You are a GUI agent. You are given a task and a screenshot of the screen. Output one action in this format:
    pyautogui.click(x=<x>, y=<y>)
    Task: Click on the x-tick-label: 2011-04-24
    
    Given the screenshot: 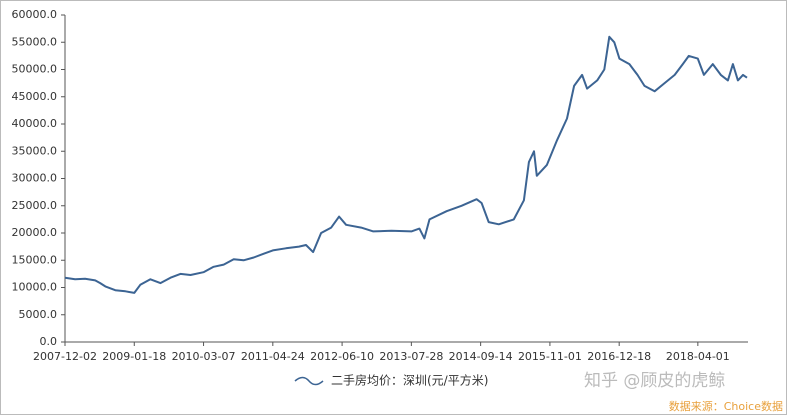 What is the action you would take?
    pyautogui.click(x=273, y=356)
    